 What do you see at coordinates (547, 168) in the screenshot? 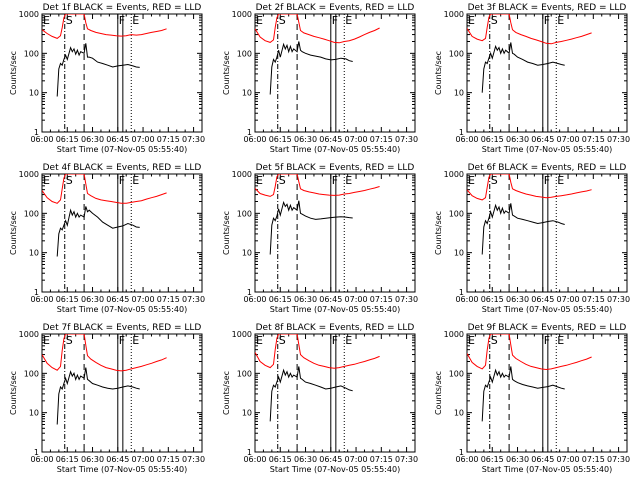
I see `panel-title: Det 6f BLACK = Events, RED = LLD` at bounding box center [547, 168].